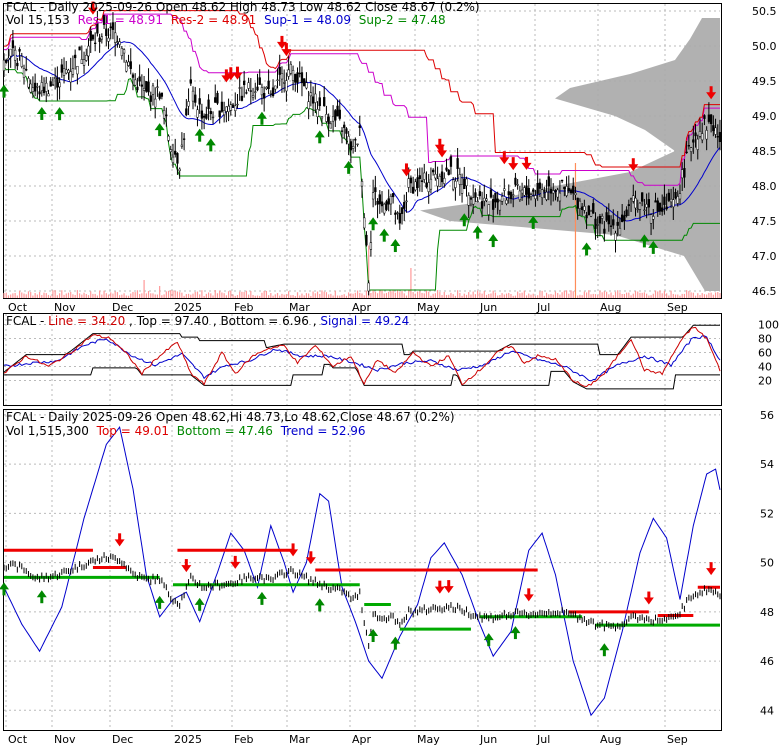 The height and width of the screenshot is (749, 780). What do you see at coordinates (765, 381) in the screenshot?
I see `stoch-y-tick: 20` at bounding box center [765, 381].